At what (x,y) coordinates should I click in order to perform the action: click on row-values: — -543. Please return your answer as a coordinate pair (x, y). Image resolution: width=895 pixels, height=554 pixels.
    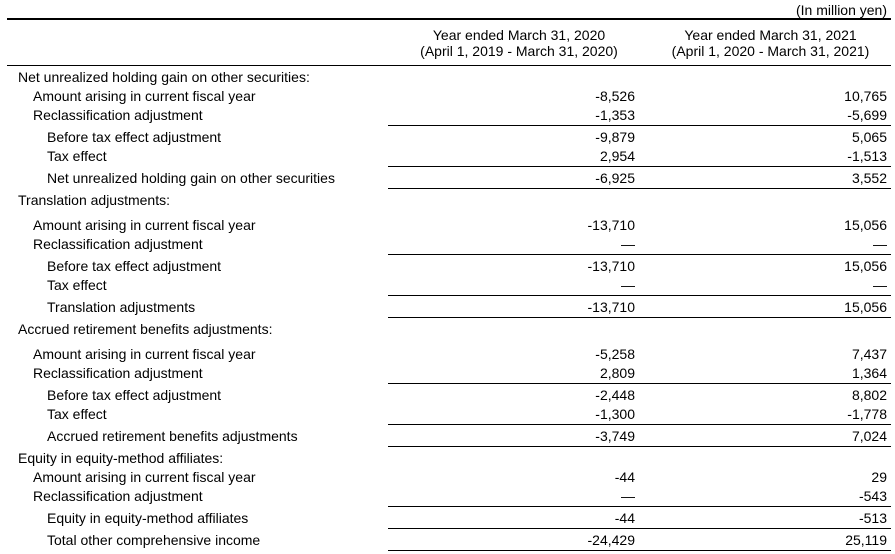
    Looking at the image, I should click on (639, 497).